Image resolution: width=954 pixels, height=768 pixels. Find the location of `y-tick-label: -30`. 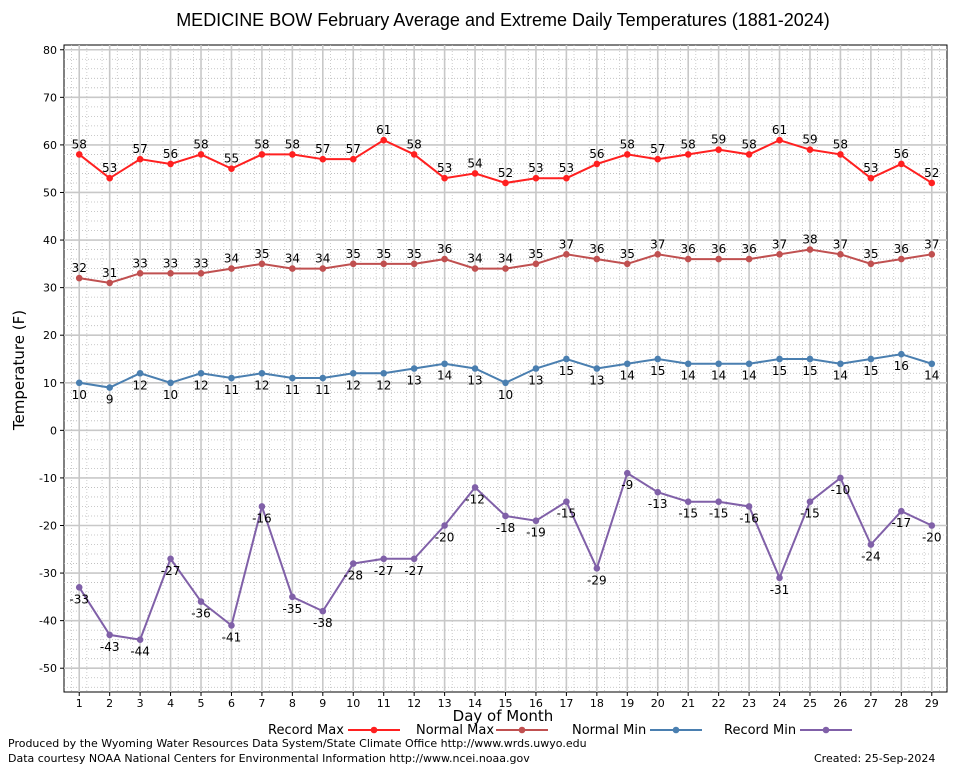

y-tick-label: -30 is located at coordinates (48, 573).